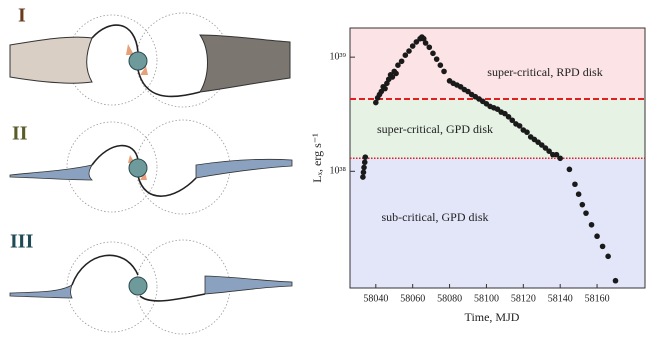 Image resolution: width=654 pixels, height=357 pixels. Describe the element at coordinates (22, 16) in the screenshot. I see `panel-label: I` at that location.